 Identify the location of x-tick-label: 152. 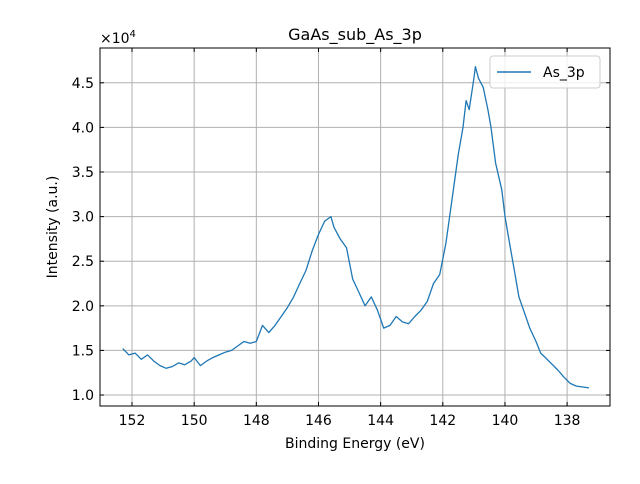
(132, 421).